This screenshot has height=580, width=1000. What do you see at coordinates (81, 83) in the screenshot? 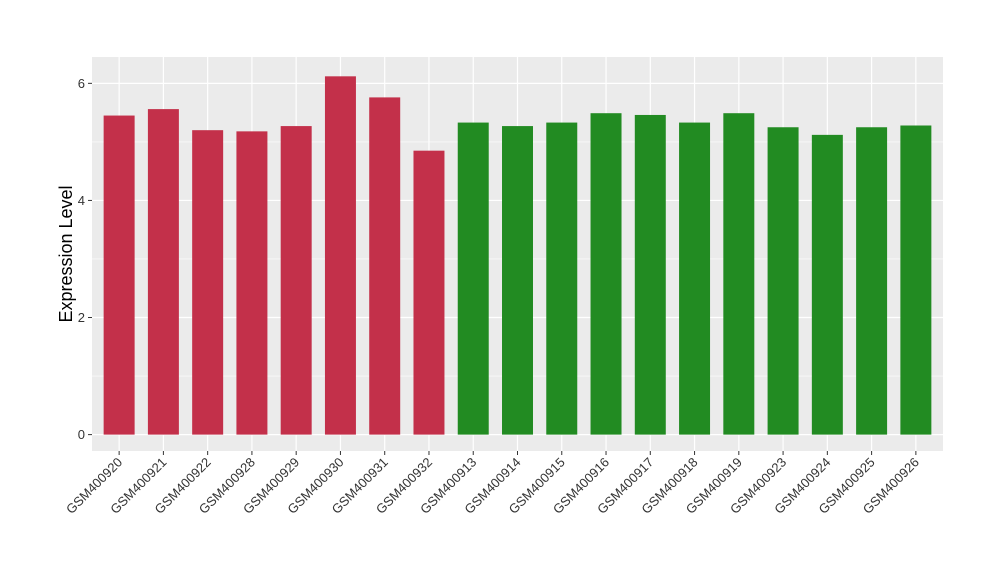
I see `y-tick-label: 6` at bounding box center [81, 83].